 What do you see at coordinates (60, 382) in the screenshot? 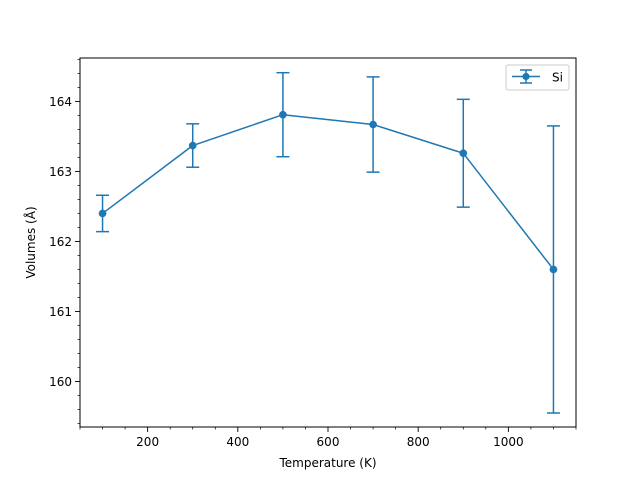
I see `y-tick-label: 160` at bounding box center [60, 382].